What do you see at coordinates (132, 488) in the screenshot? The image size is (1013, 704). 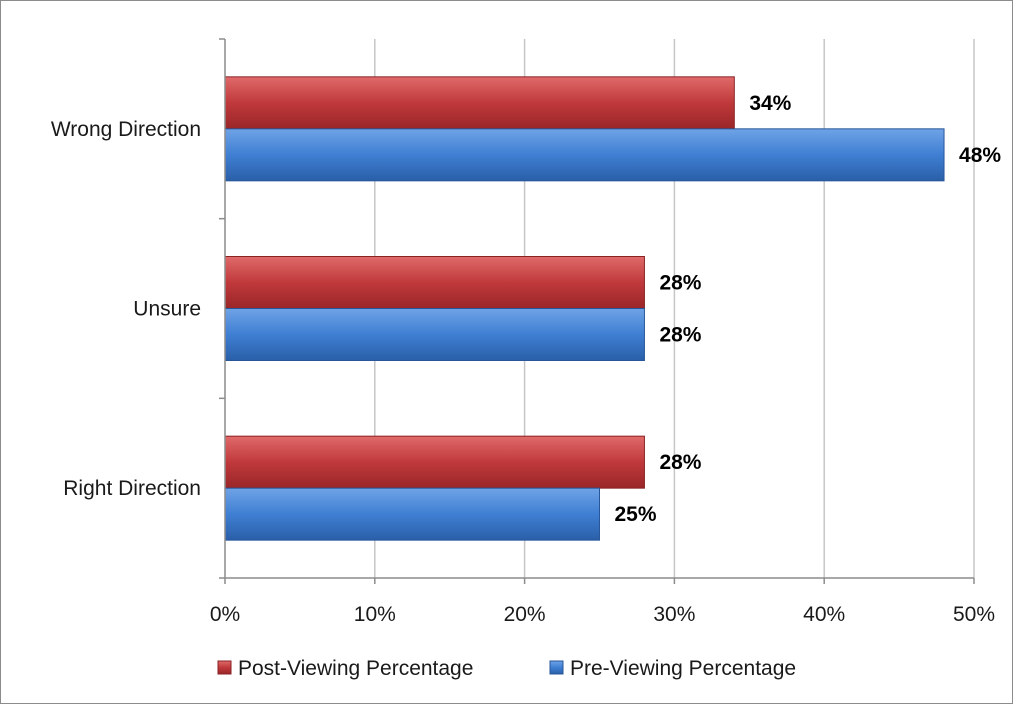 I see `category-label: Right Direction` at bounding box center [132, 488].